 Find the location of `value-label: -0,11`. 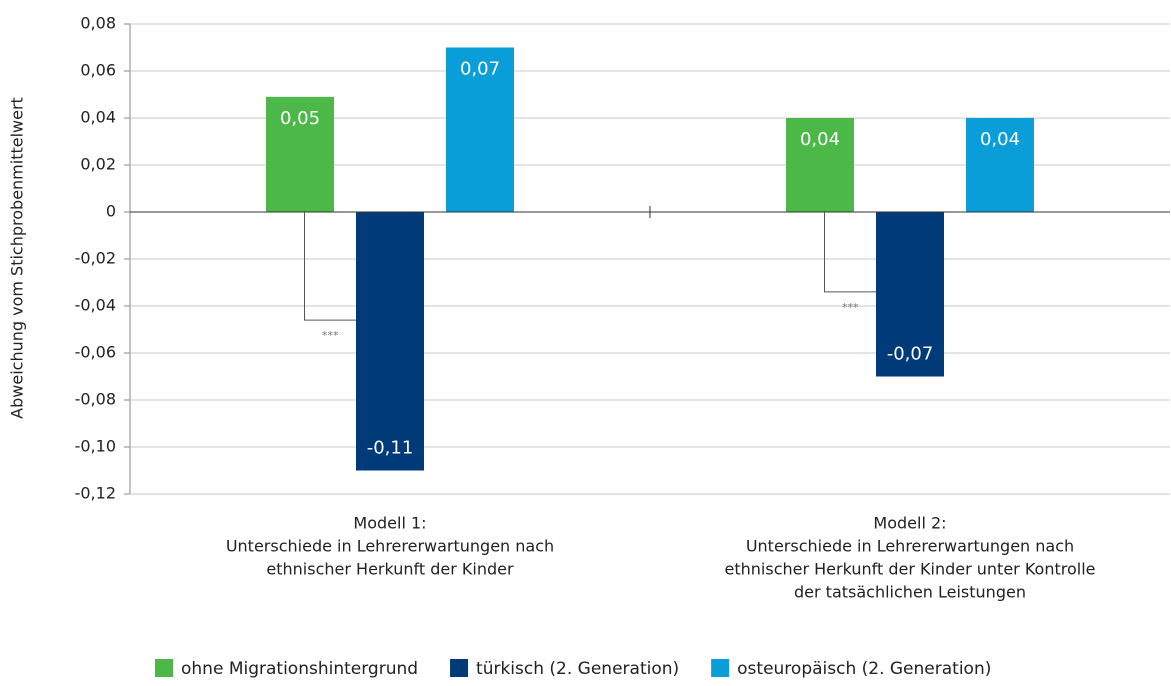

value-label: -0,11 is located at coordinates (390, 448).